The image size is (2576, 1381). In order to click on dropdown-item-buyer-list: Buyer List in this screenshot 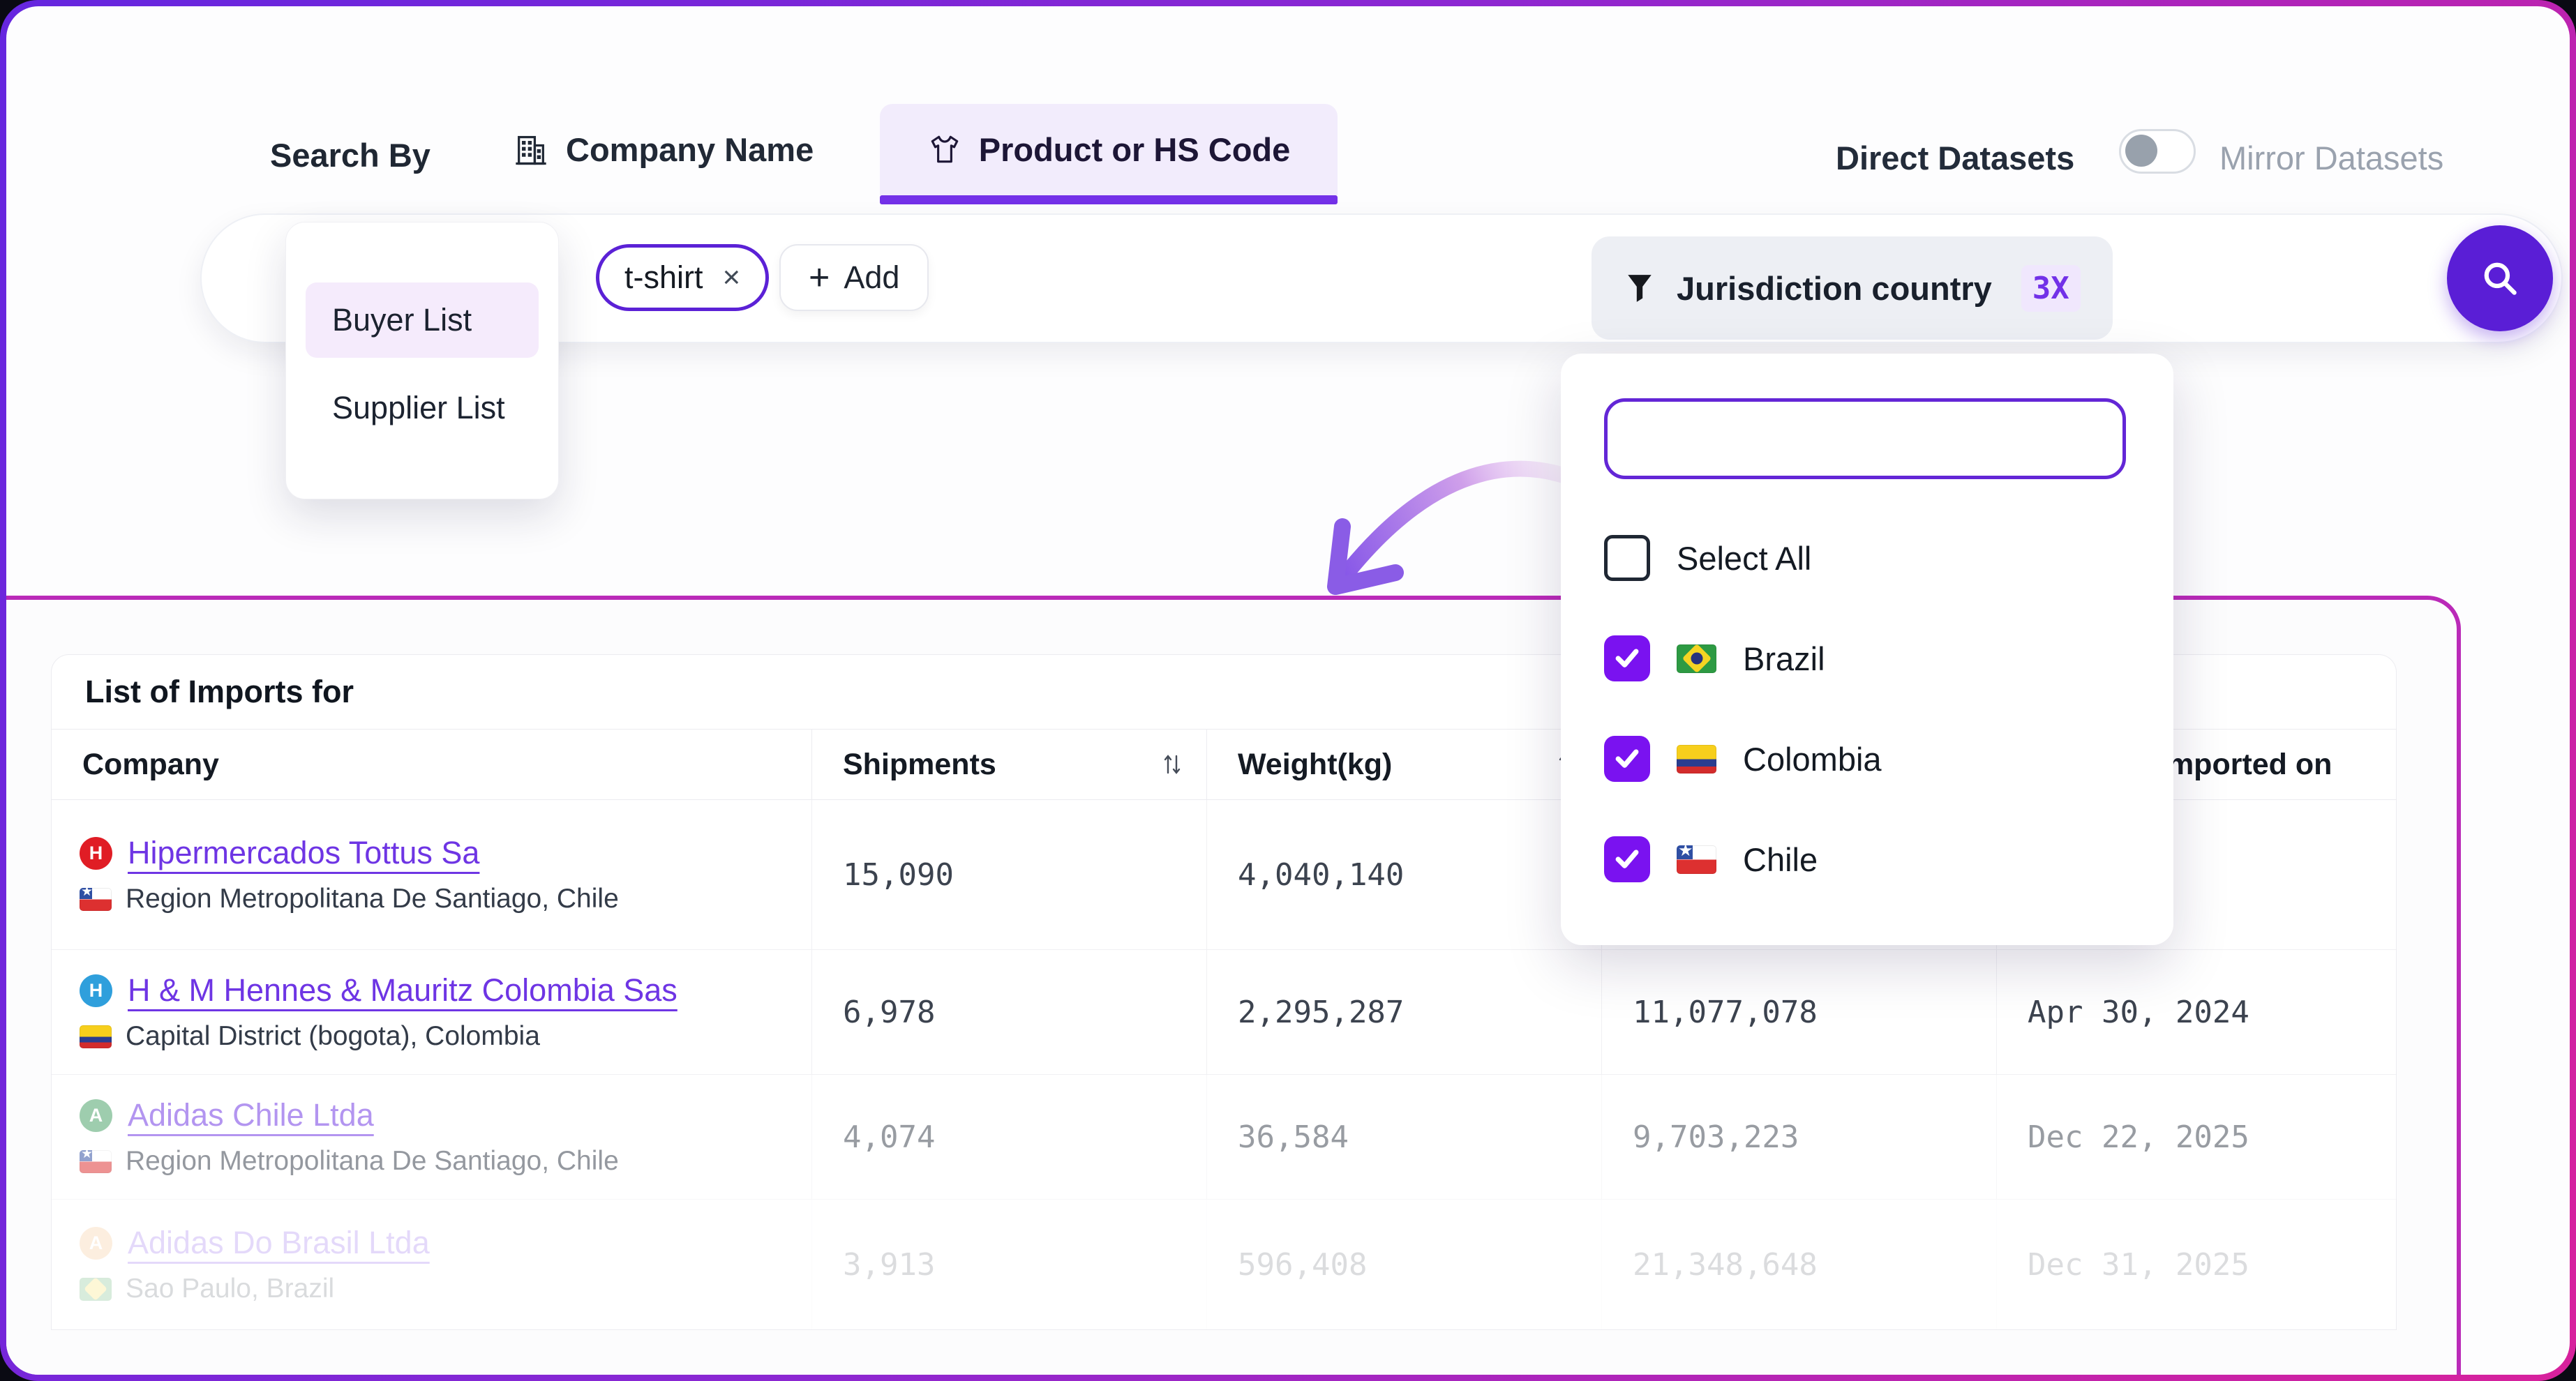, I will do `click(422, 320)`.